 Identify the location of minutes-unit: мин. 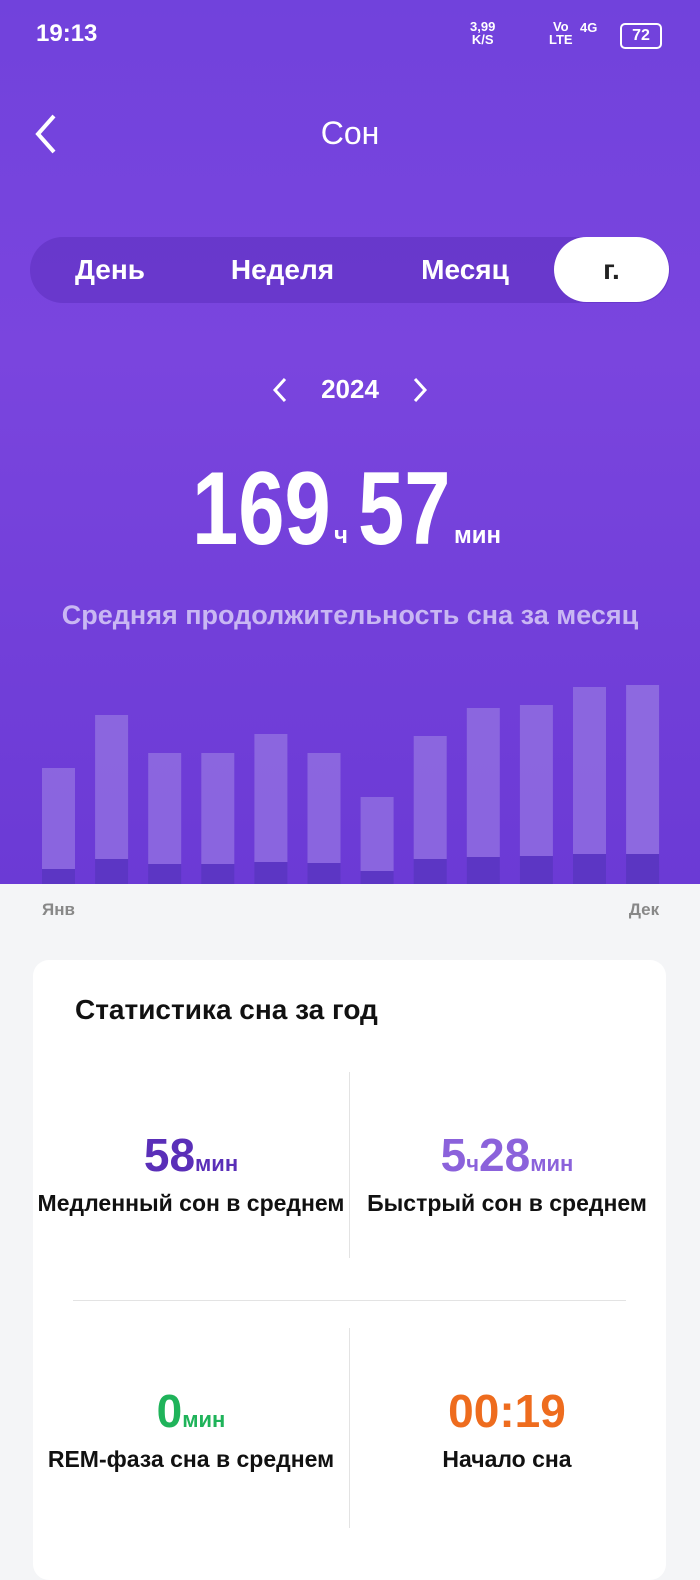
(478, 535).